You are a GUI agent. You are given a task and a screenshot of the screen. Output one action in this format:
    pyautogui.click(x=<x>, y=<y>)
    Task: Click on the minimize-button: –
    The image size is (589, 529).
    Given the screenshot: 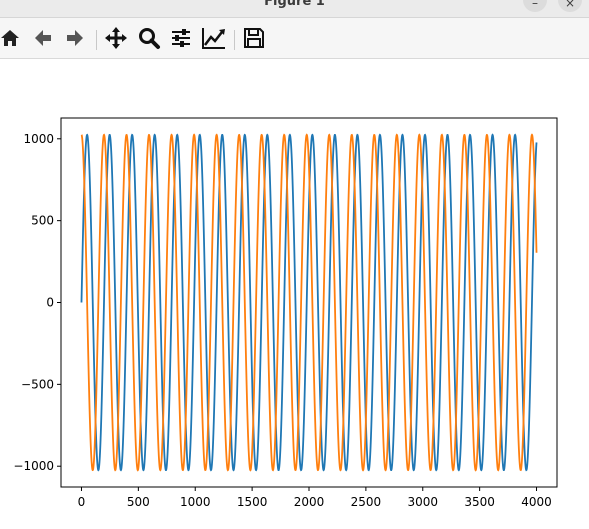 What is the action you would take?
    pyautogui.click(x=535, y=6)
    